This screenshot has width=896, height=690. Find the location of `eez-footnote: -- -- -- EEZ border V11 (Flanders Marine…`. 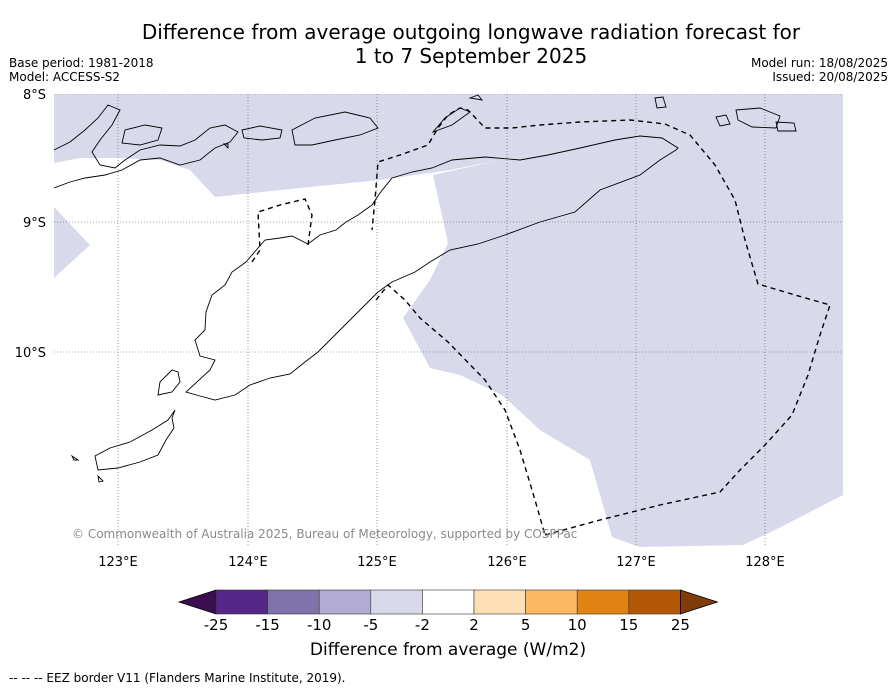

eez-footnote: -- -- -- EEZ border V11 (Flanders Marine… is located at coordinates (177, 678).